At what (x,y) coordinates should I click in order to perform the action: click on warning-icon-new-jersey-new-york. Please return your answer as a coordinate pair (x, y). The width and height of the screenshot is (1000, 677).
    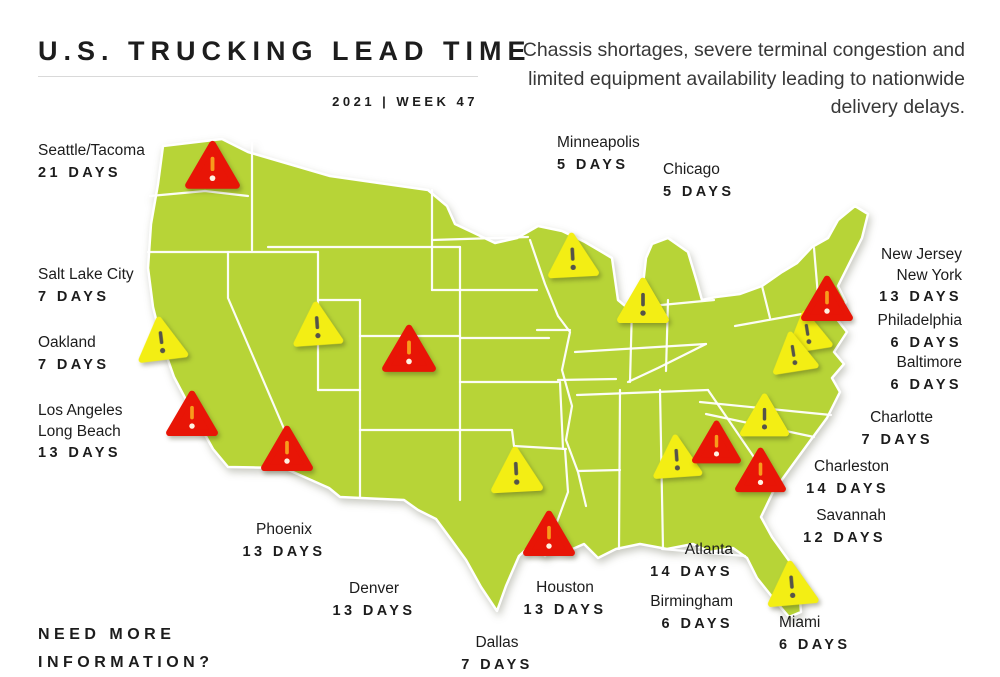
    Looking at the image, I should click on (827, 297).